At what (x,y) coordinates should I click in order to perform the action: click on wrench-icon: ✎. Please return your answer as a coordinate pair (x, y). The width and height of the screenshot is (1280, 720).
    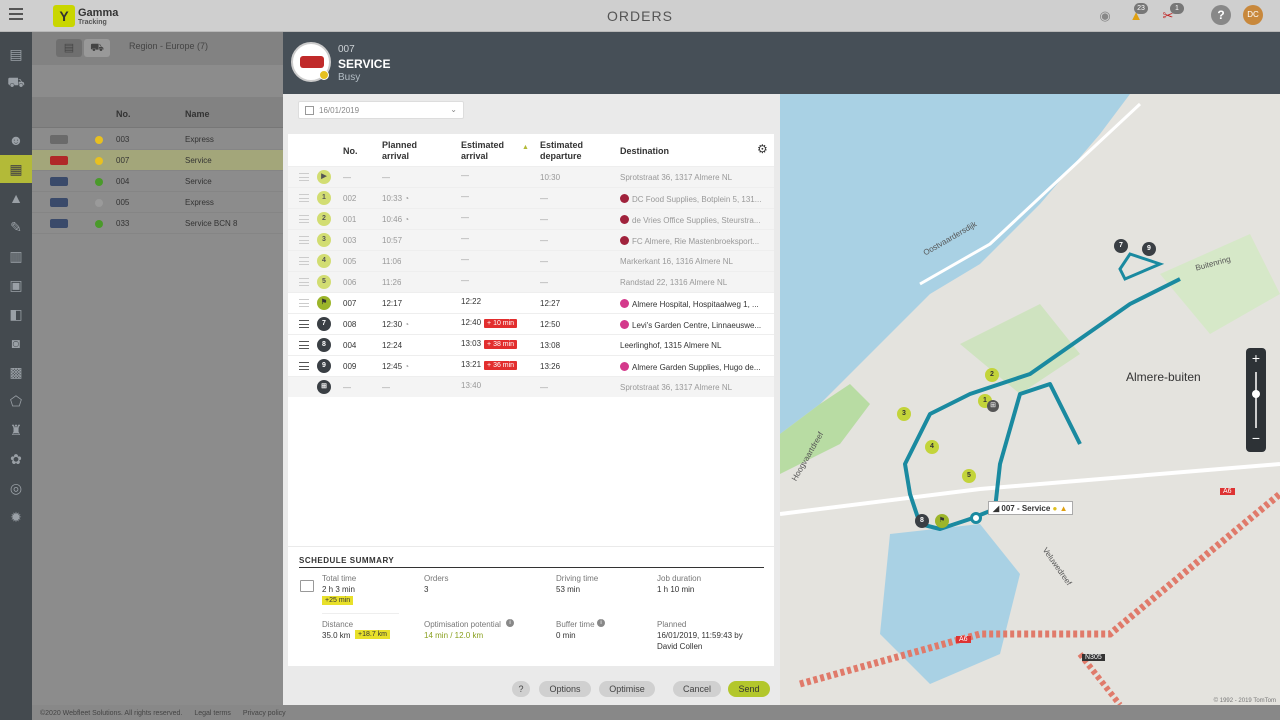
    Looking at the image, I should click on (16, 227).